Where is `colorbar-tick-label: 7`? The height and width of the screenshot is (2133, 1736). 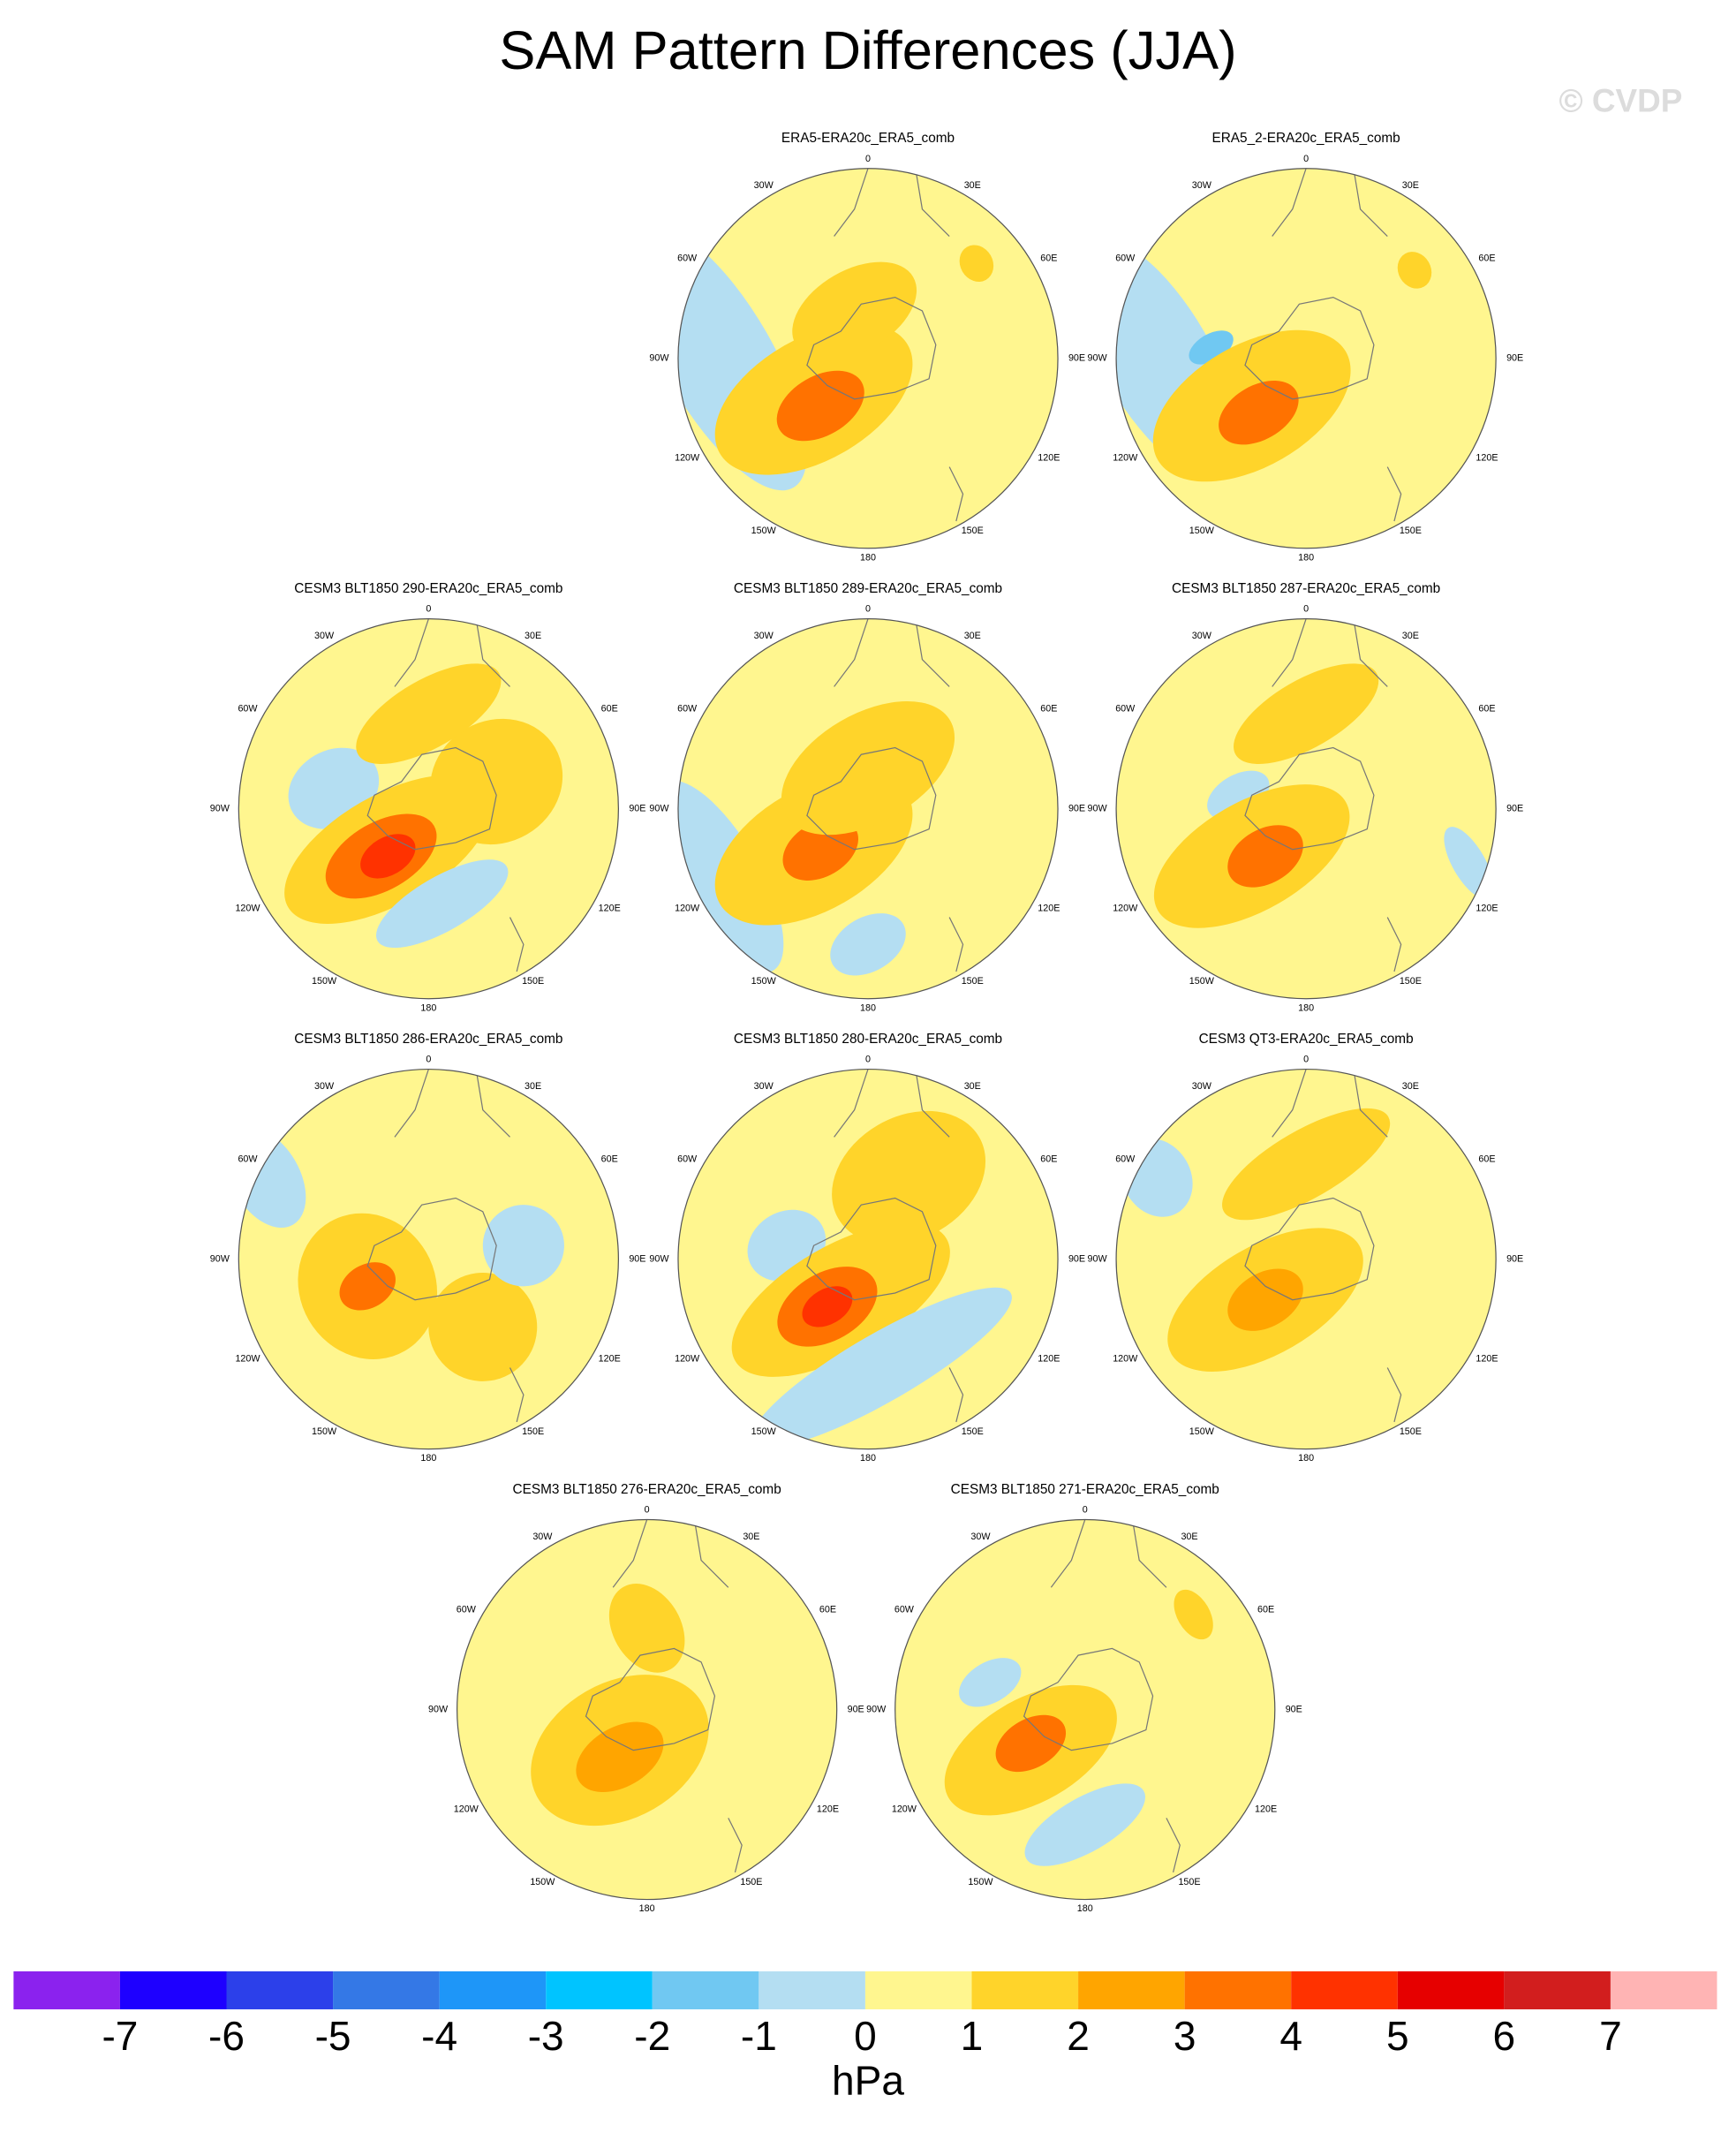 colorbar-tick-label: 7 is located at coordinates (1611, 2036).